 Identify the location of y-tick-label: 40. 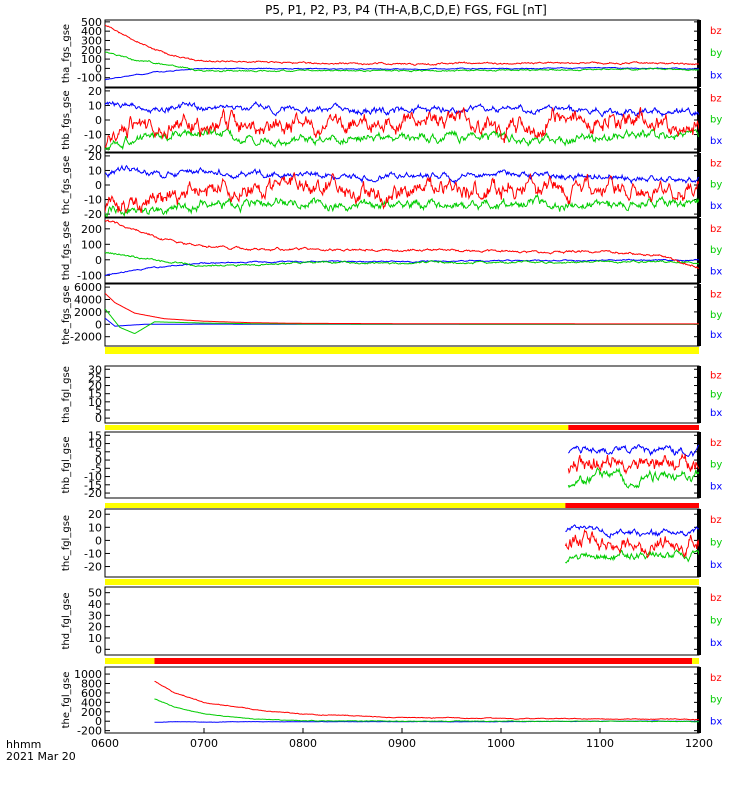
(95, 604).